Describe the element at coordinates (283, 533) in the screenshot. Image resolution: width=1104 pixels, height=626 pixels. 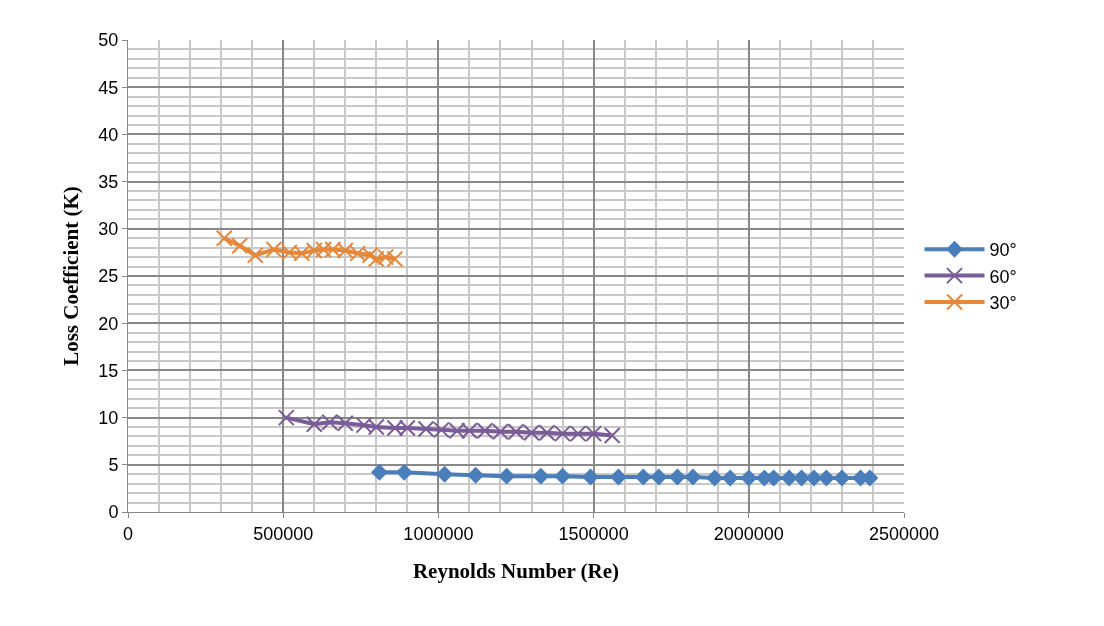
I see `x-tick-label: 500000` at that location.